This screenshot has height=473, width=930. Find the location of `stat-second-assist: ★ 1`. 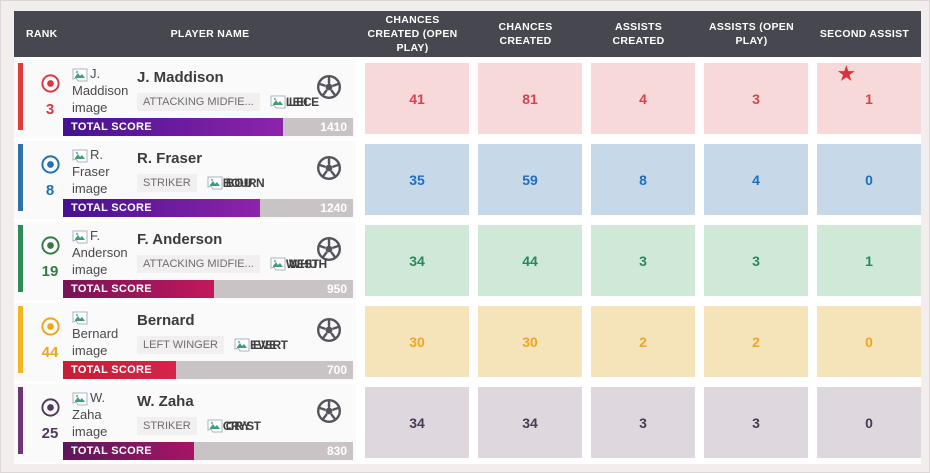

stat-second-assist: ★ 1 is located at coordinates (869, 98).